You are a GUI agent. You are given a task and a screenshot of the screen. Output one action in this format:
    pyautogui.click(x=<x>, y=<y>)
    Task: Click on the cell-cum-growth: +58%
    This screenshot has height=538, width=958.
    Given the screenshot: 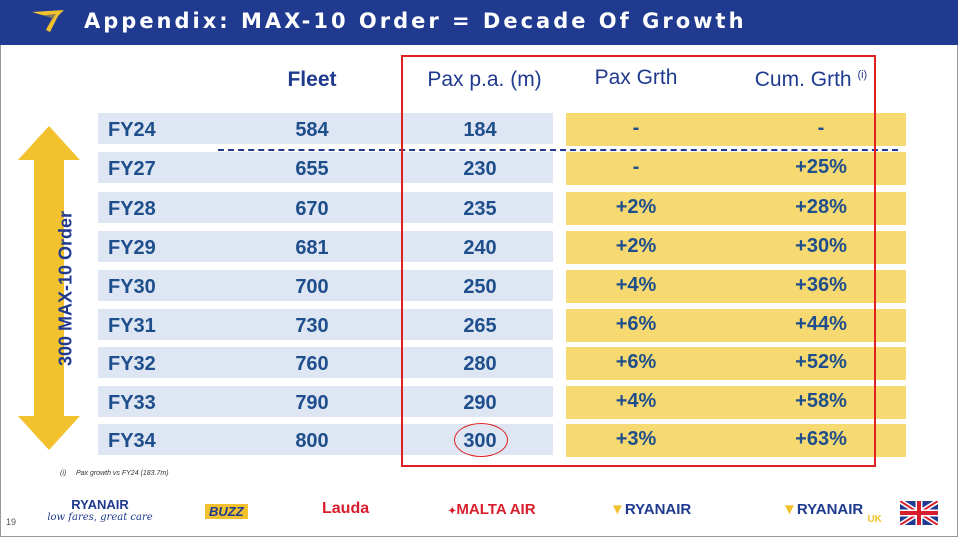 What is the action you would take?
    pyautogui.click(x=821, y=401)
    